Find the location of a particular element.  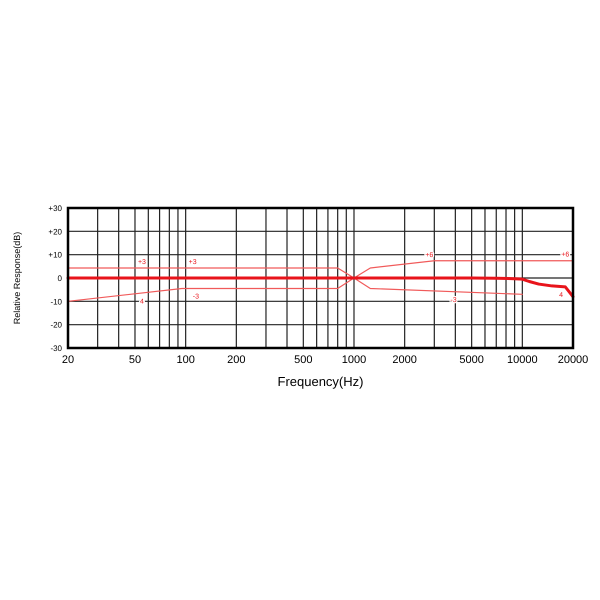

y-tick-label: +30 is located at coordinates (55, 208).